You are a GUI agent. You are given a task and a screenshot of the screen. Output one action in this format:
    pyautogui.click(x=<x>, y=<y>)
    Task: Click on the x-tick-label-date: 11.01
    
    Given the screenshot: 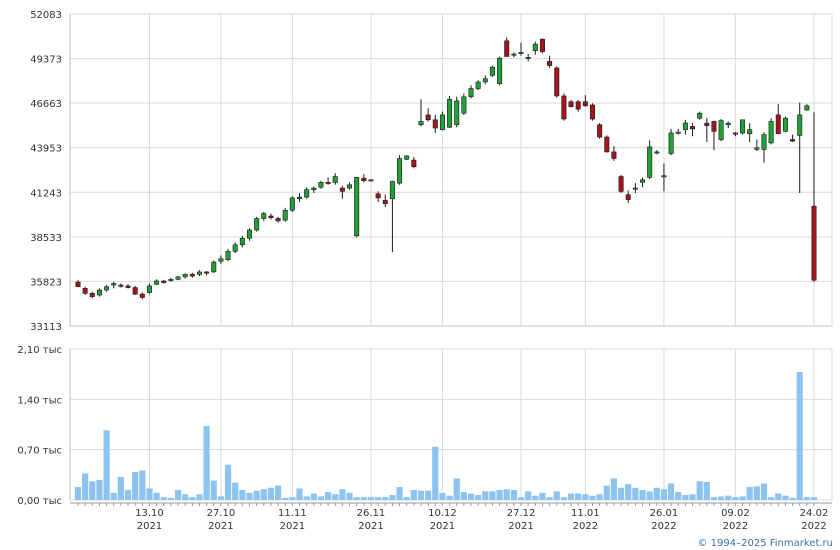 What is the action you would take?
    pyautogui.click(x=585, y=513)
    